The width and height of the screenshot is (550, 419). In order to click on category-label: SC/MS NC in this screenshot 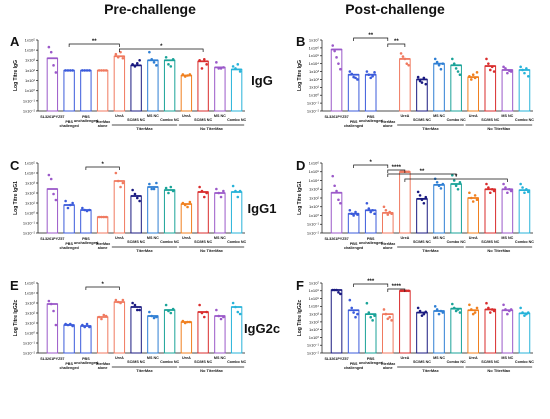, I will do `click(203, 362)`.